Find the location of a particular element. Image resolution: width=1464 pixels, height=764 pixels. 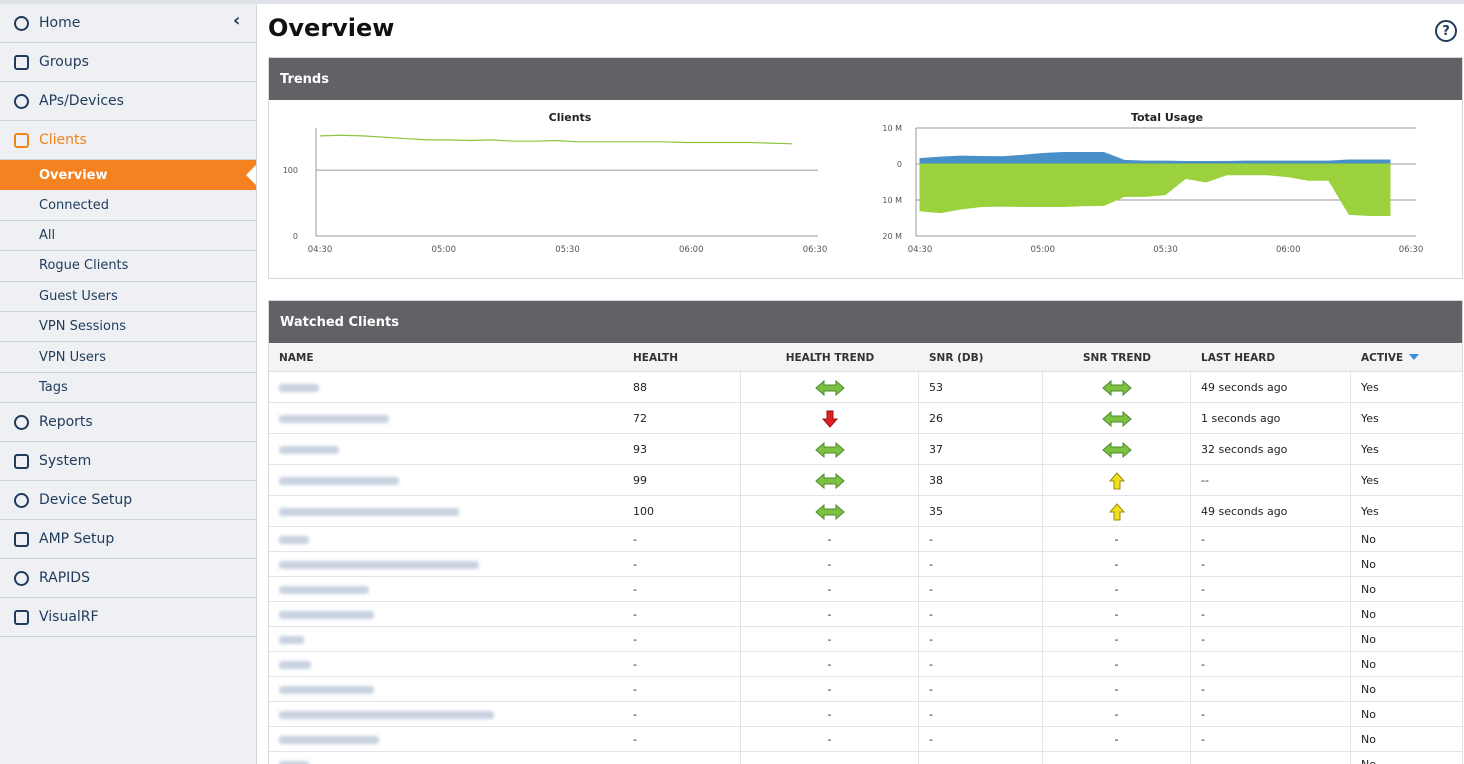

nav-item: Groups is located at coordinates (128, 62).